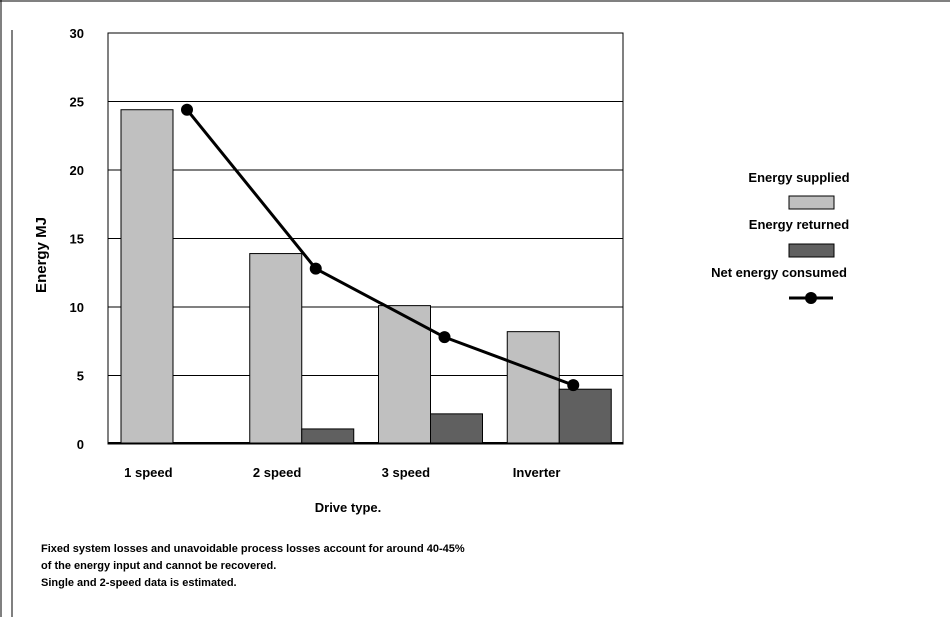 The image size is (950, 617). Describe the element at coordinates (811, 250) in the screenshot. I see `legend-swatch-energy-returned` at that location.